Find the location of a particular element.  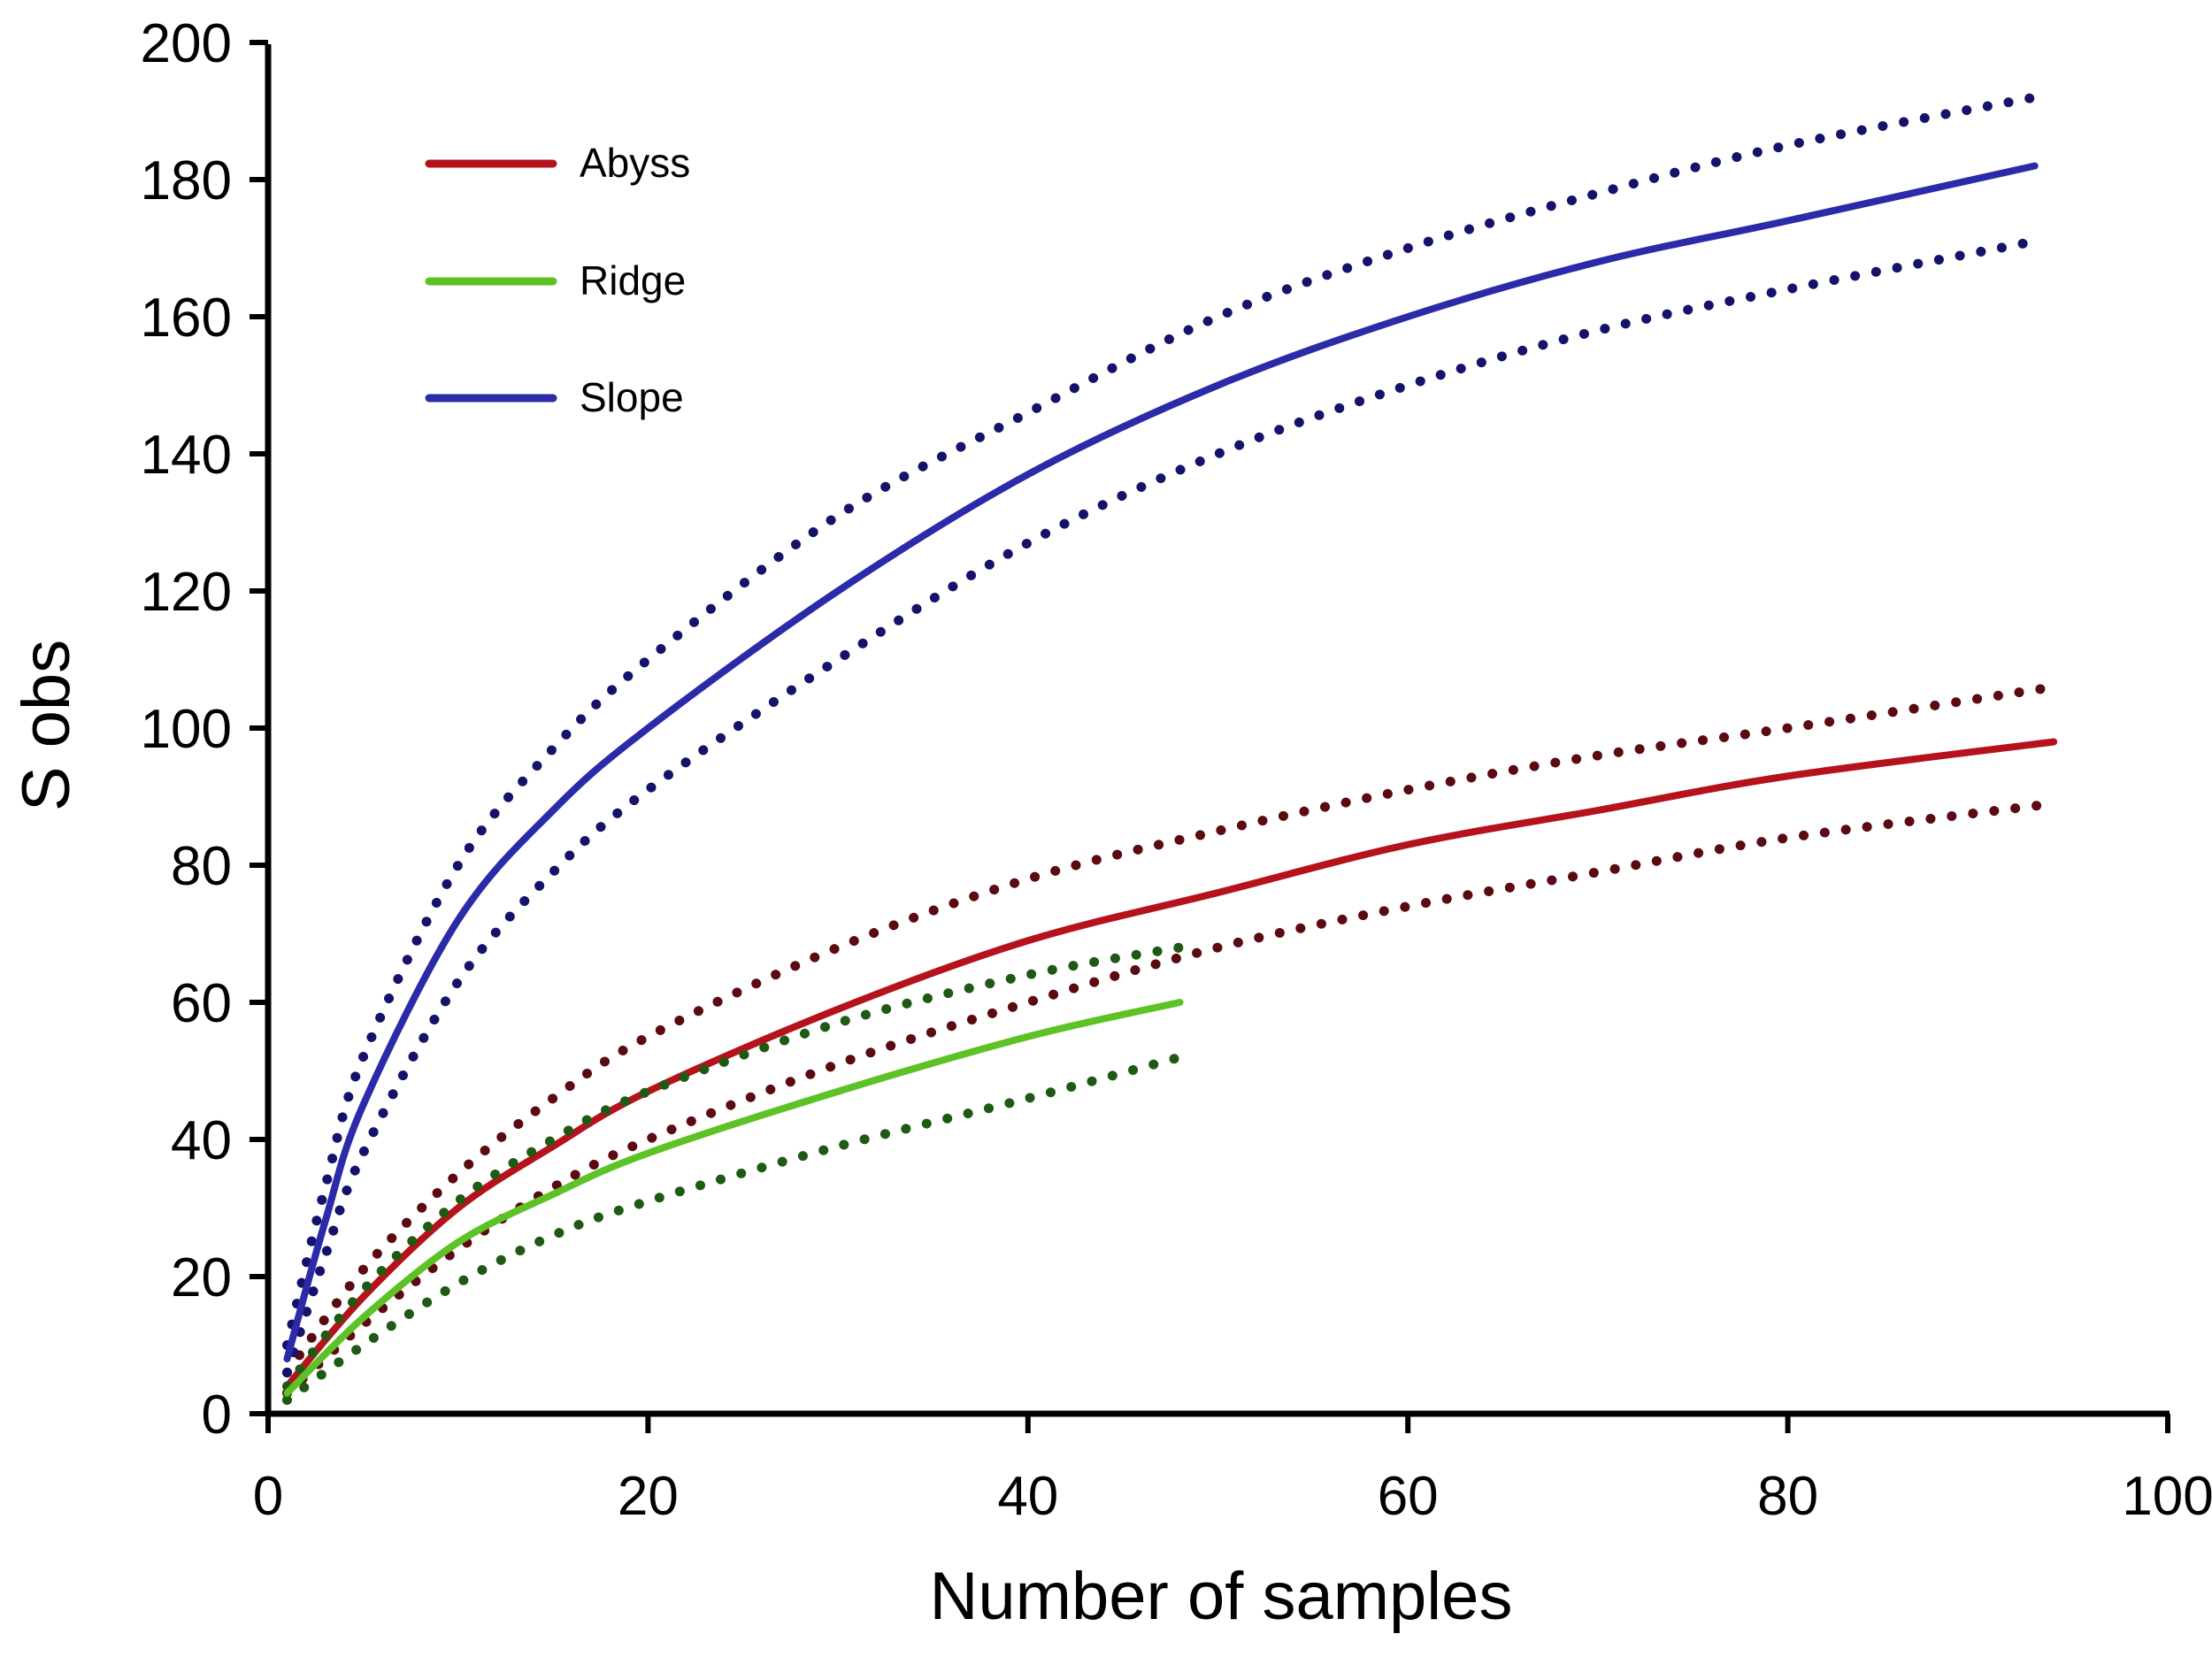

x-tick-label: 100 is located at coordinates (2167, 1496).